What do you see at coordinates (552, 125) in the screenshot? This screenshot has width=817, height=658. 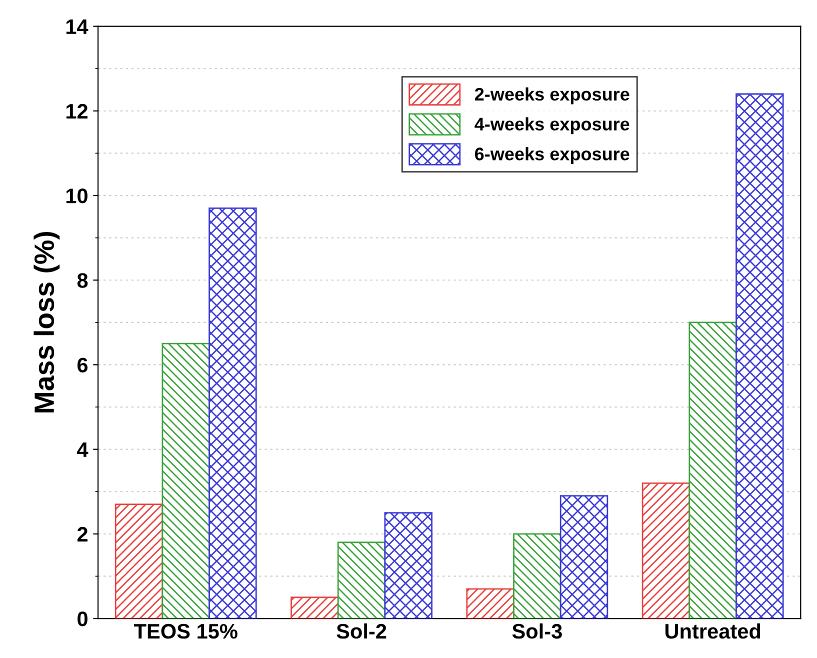 I see `legend-label: 4-weeks exposure` at bounding box center [552, 125].